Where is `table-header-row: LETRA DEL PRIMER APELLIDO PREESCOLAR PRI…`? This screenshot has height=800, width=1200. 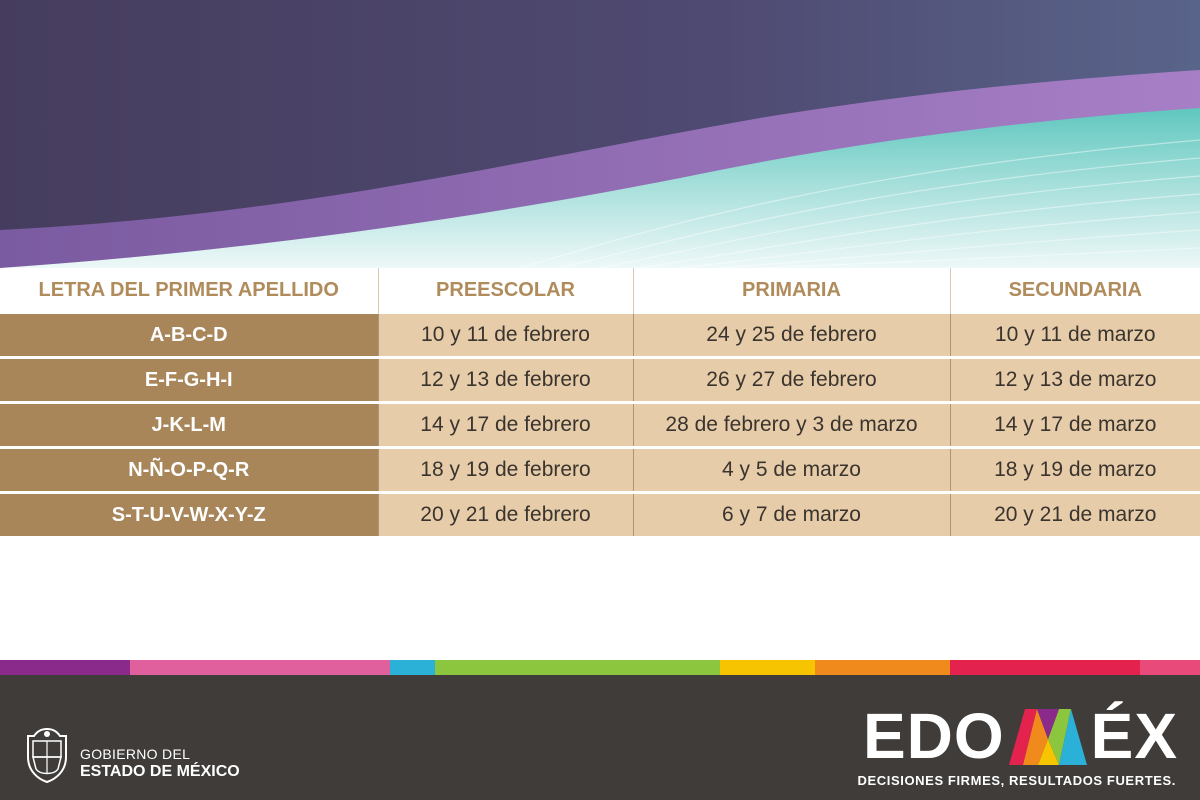
table-header-row: LETRA DEL PRIMER APELLIDO PREESCOLAR PRI… is located at coordinates (600, 291).